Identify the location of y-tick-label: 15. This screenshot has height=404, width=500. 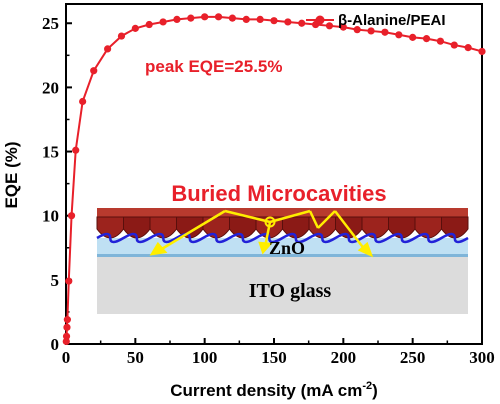
(50, 152).